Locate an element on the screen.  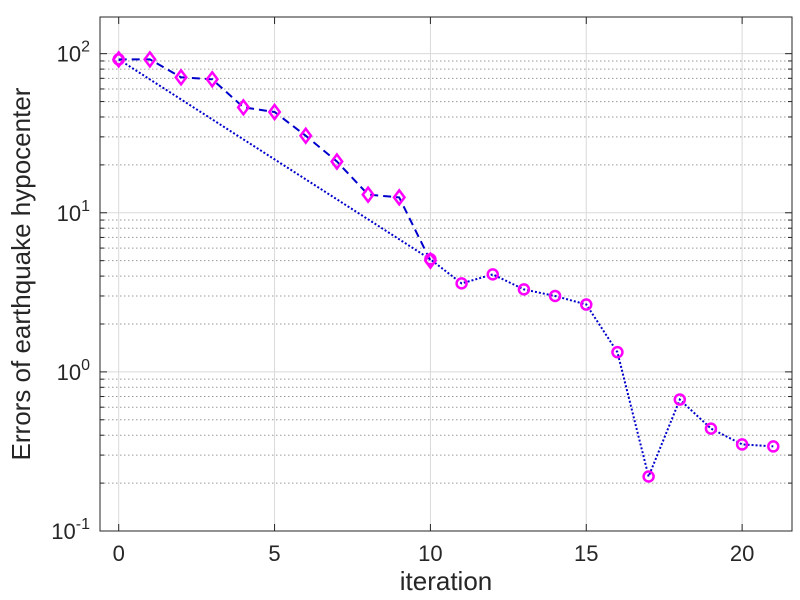
y-axis-label: Errors of earthquake hypocenter is located at coordinates (21, 273).